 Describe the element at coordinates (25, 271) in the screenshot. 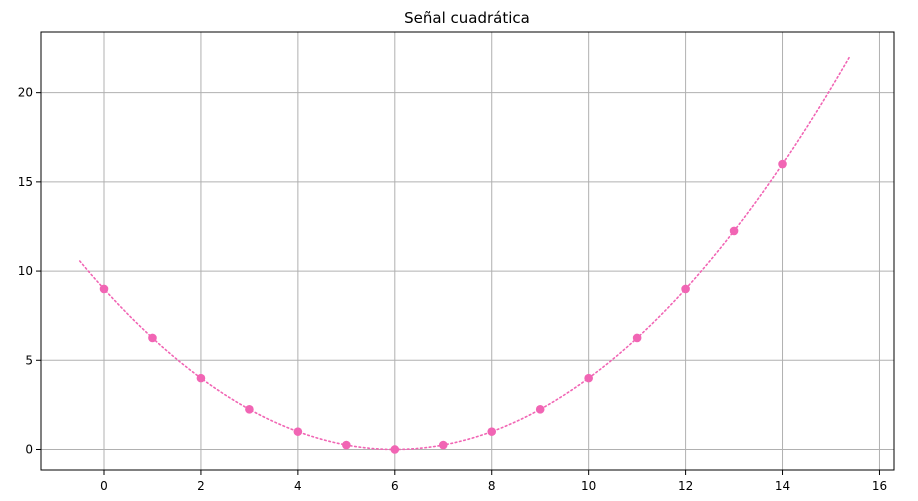

I see `y-tick-label: 10` at that location.